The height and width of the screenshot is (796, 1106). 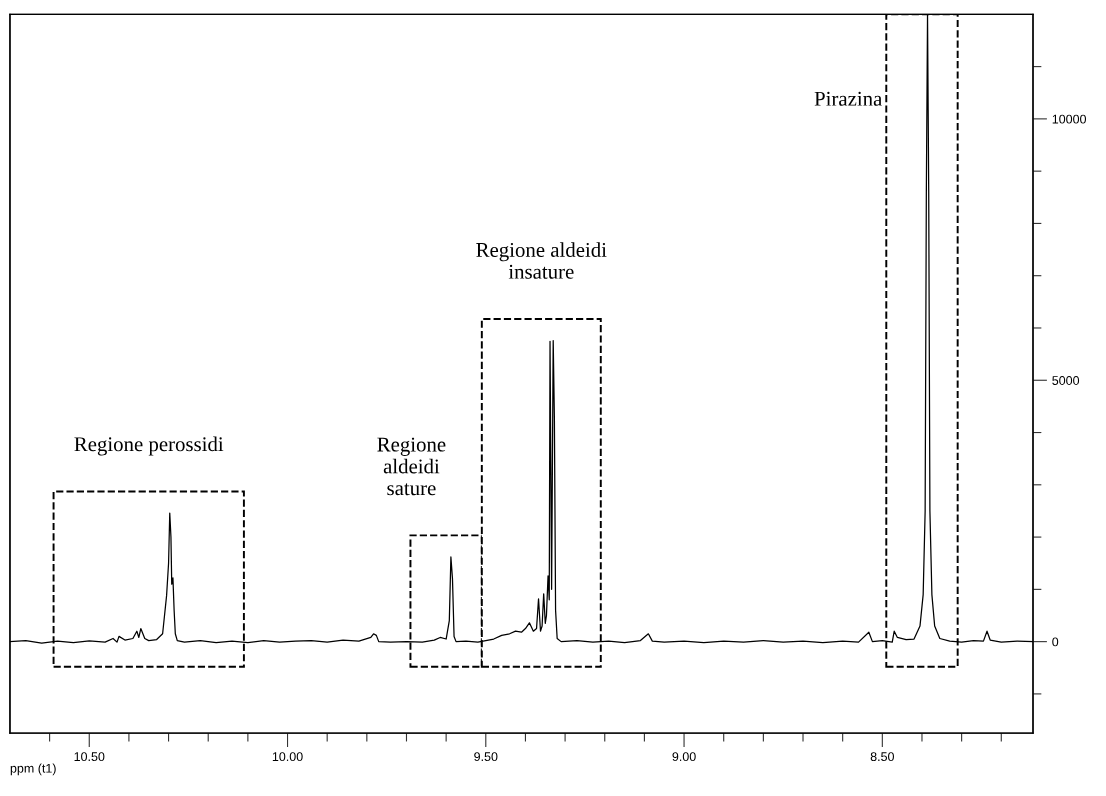 What do you see at coordinates (149, 446) in the screenshot?
I see `band-label: Regione perossidi` at bounding box center [149, 446].